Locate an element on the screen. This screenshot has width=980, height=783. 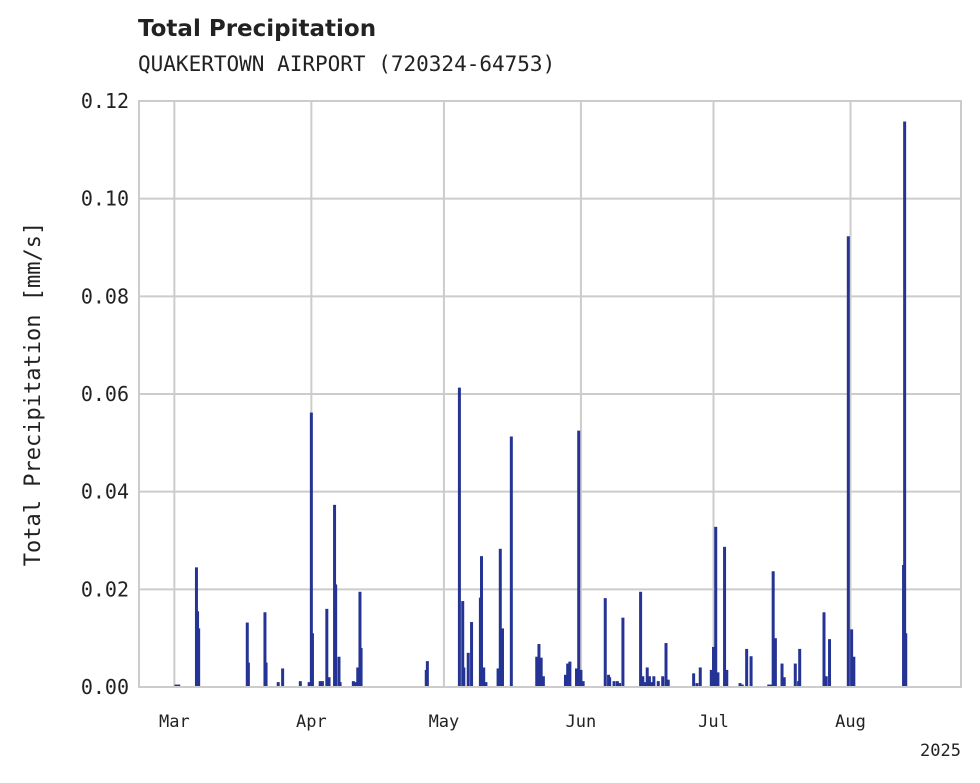
year-label: 2025 is located at coordinates (940, 751).